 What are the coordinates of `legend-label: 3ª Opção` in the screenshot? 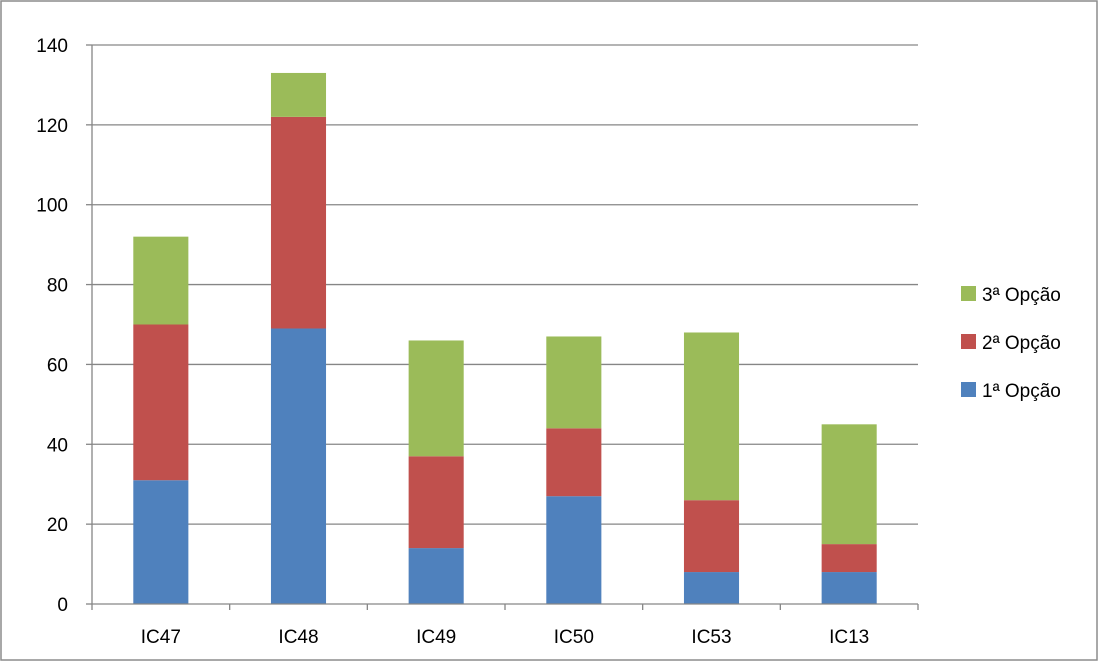 It's located at (1021, 295).